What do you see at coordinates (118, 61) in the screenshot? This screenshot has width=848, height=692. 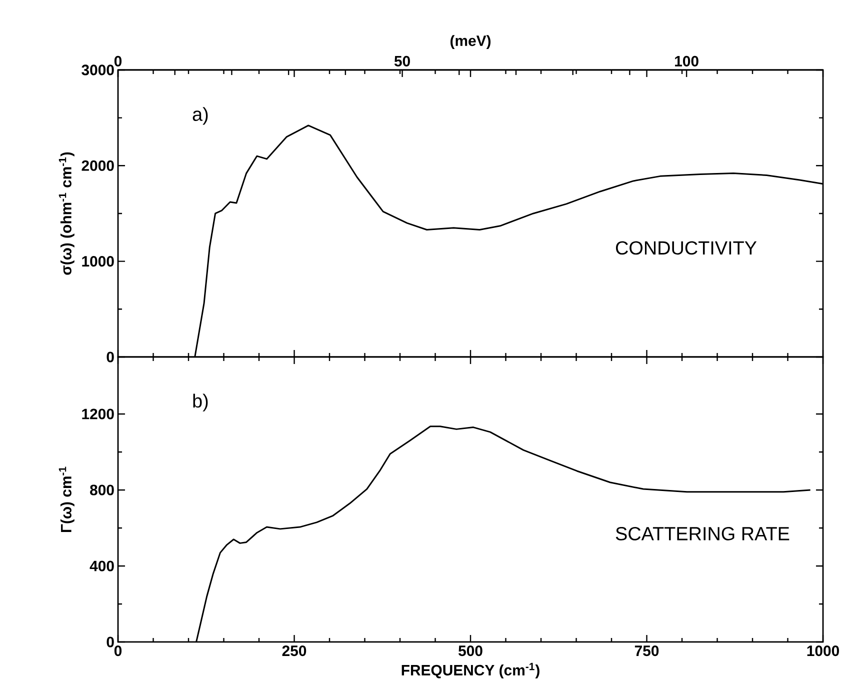 I see `x2-tick-label: 0` at bounding box center [118, 61].